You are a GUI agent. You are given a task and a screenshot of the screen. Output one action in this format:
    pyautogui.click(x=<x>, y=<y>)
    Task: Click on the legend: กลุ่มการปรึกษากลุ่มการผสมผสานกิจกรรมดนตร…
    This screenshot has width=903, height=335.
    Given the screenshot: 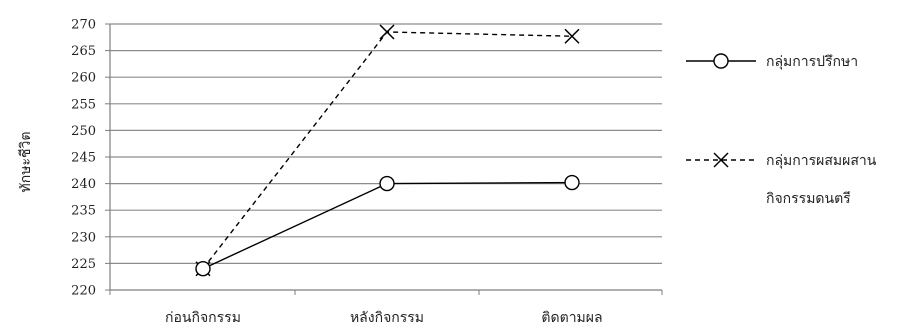 What is the action you would take?
    pyautogui.click(x=781, y=130)
    